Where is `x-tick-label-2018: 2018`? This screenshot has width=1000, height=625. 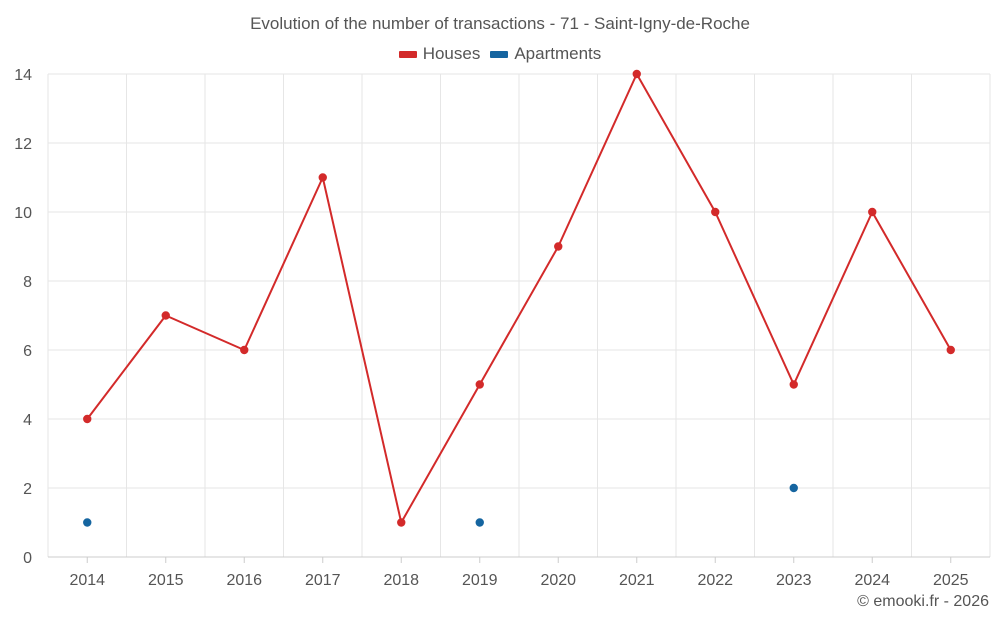 x-tick-label-2018: 2018 is located at coordinates (401, 580).